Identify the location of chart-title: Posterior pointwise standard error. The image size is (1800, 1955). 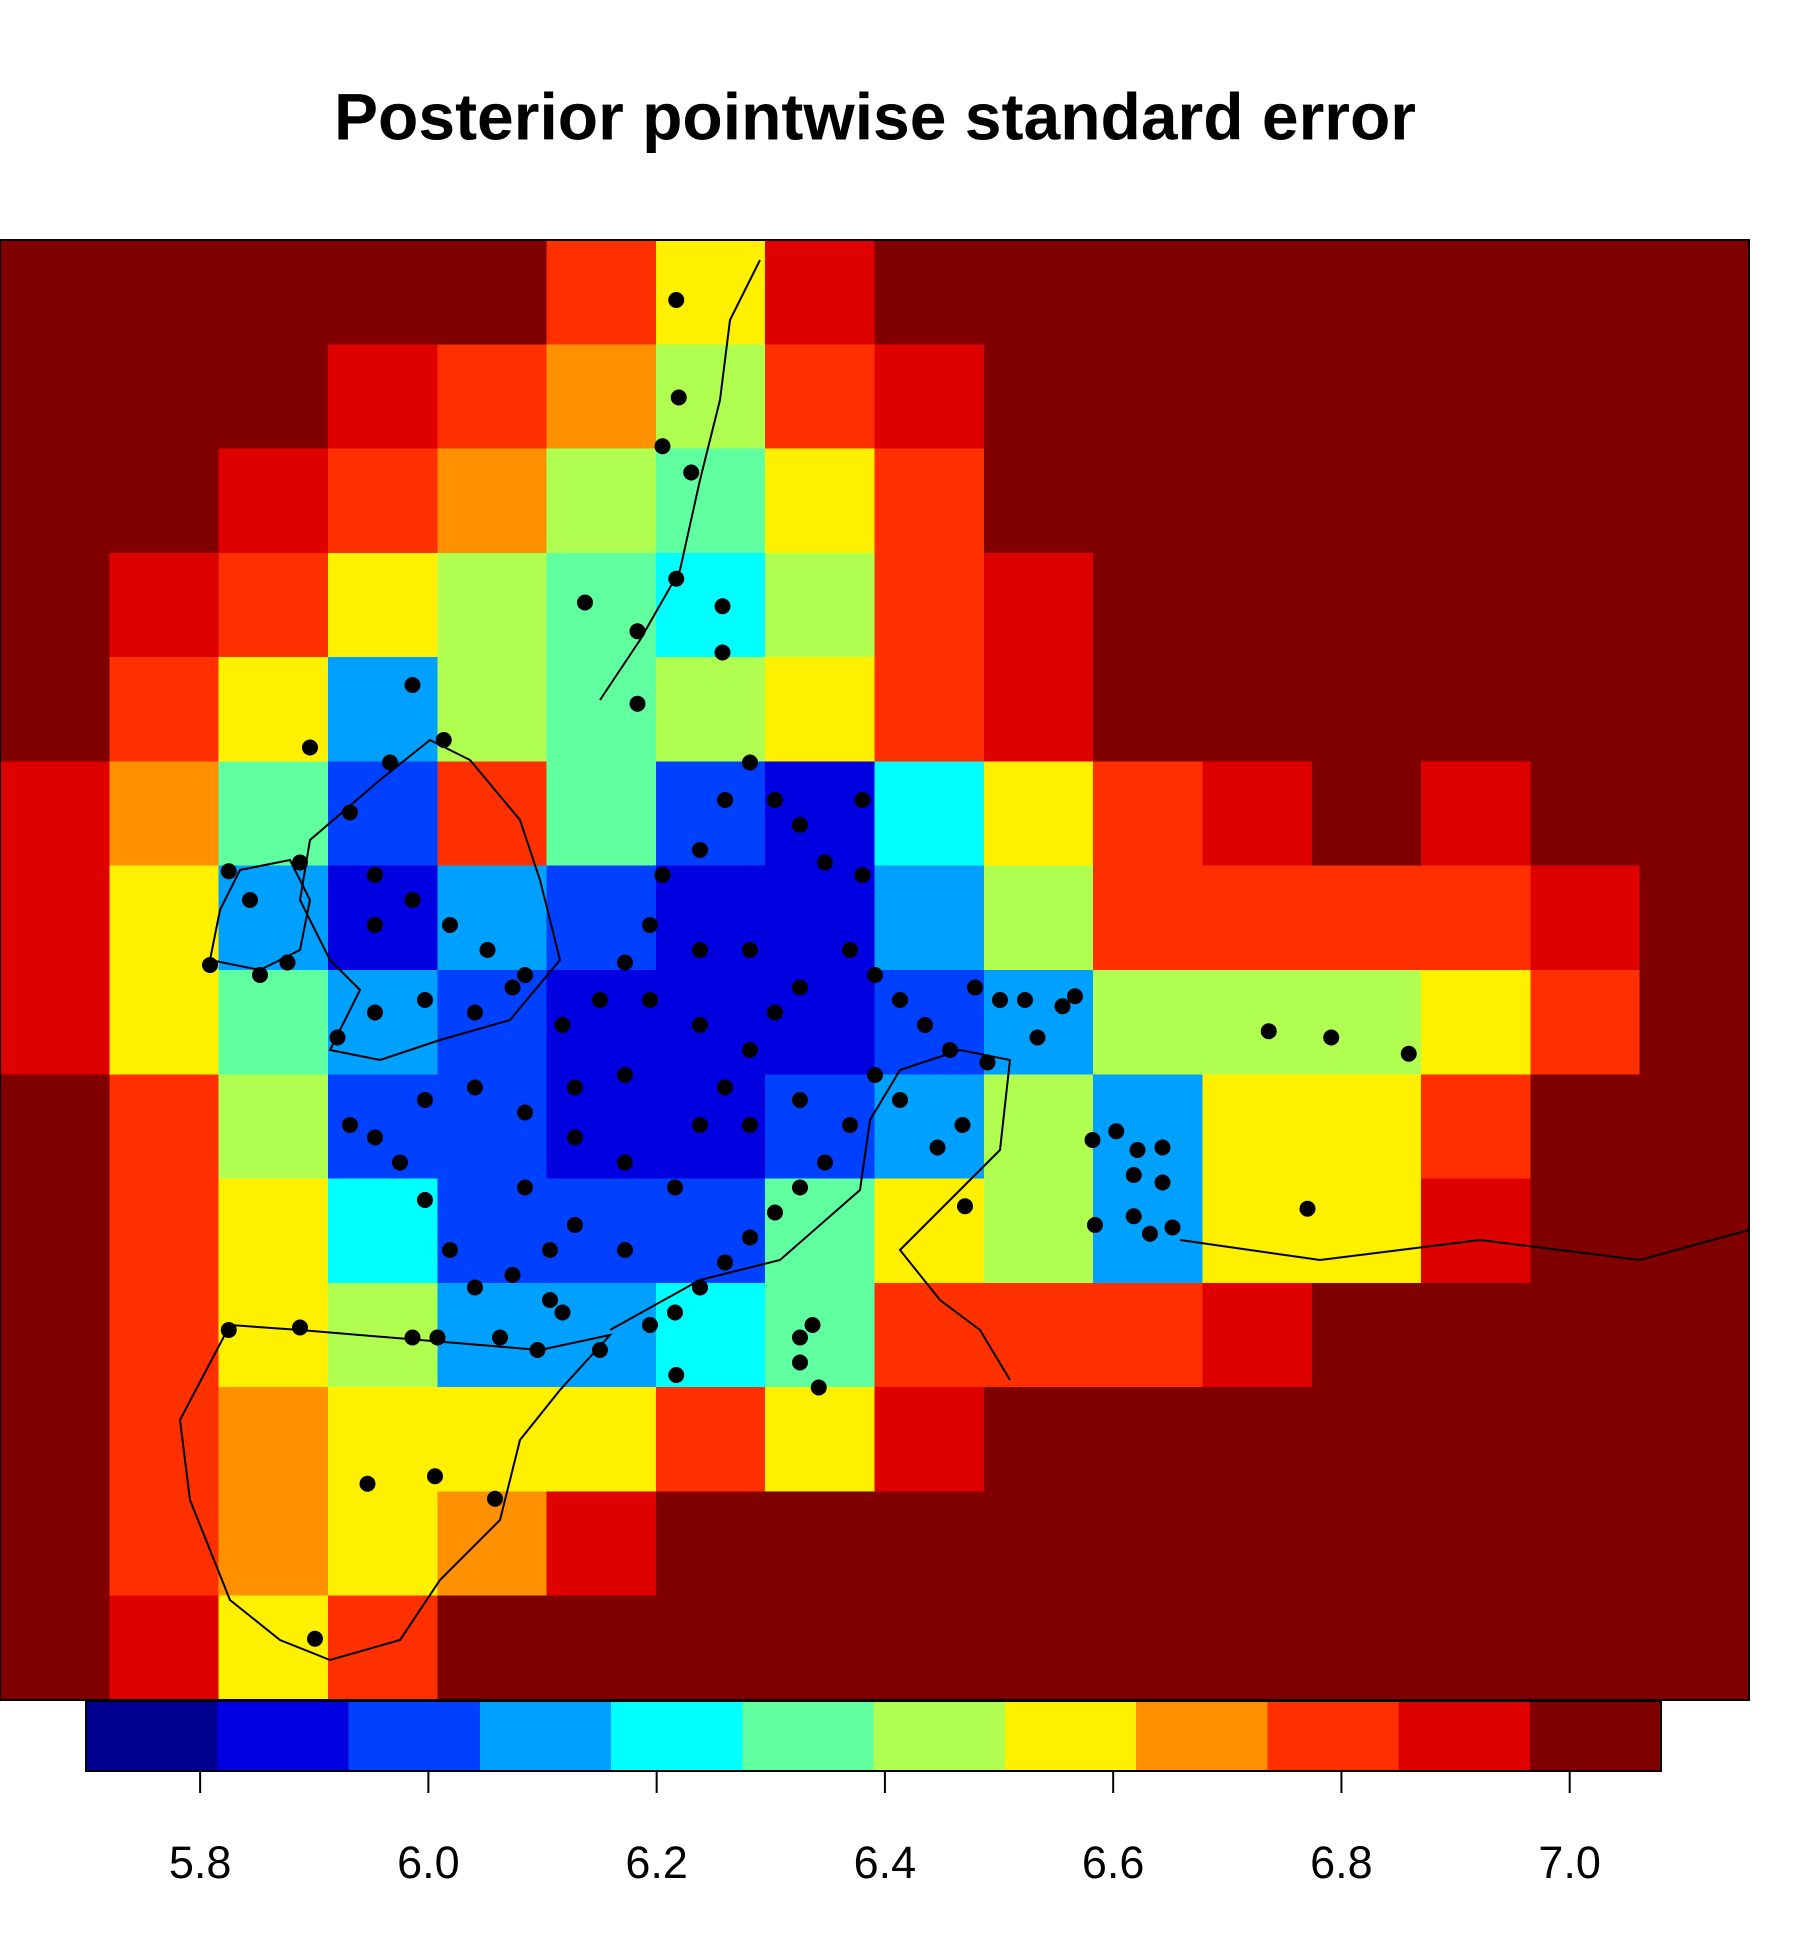
(875, 116).